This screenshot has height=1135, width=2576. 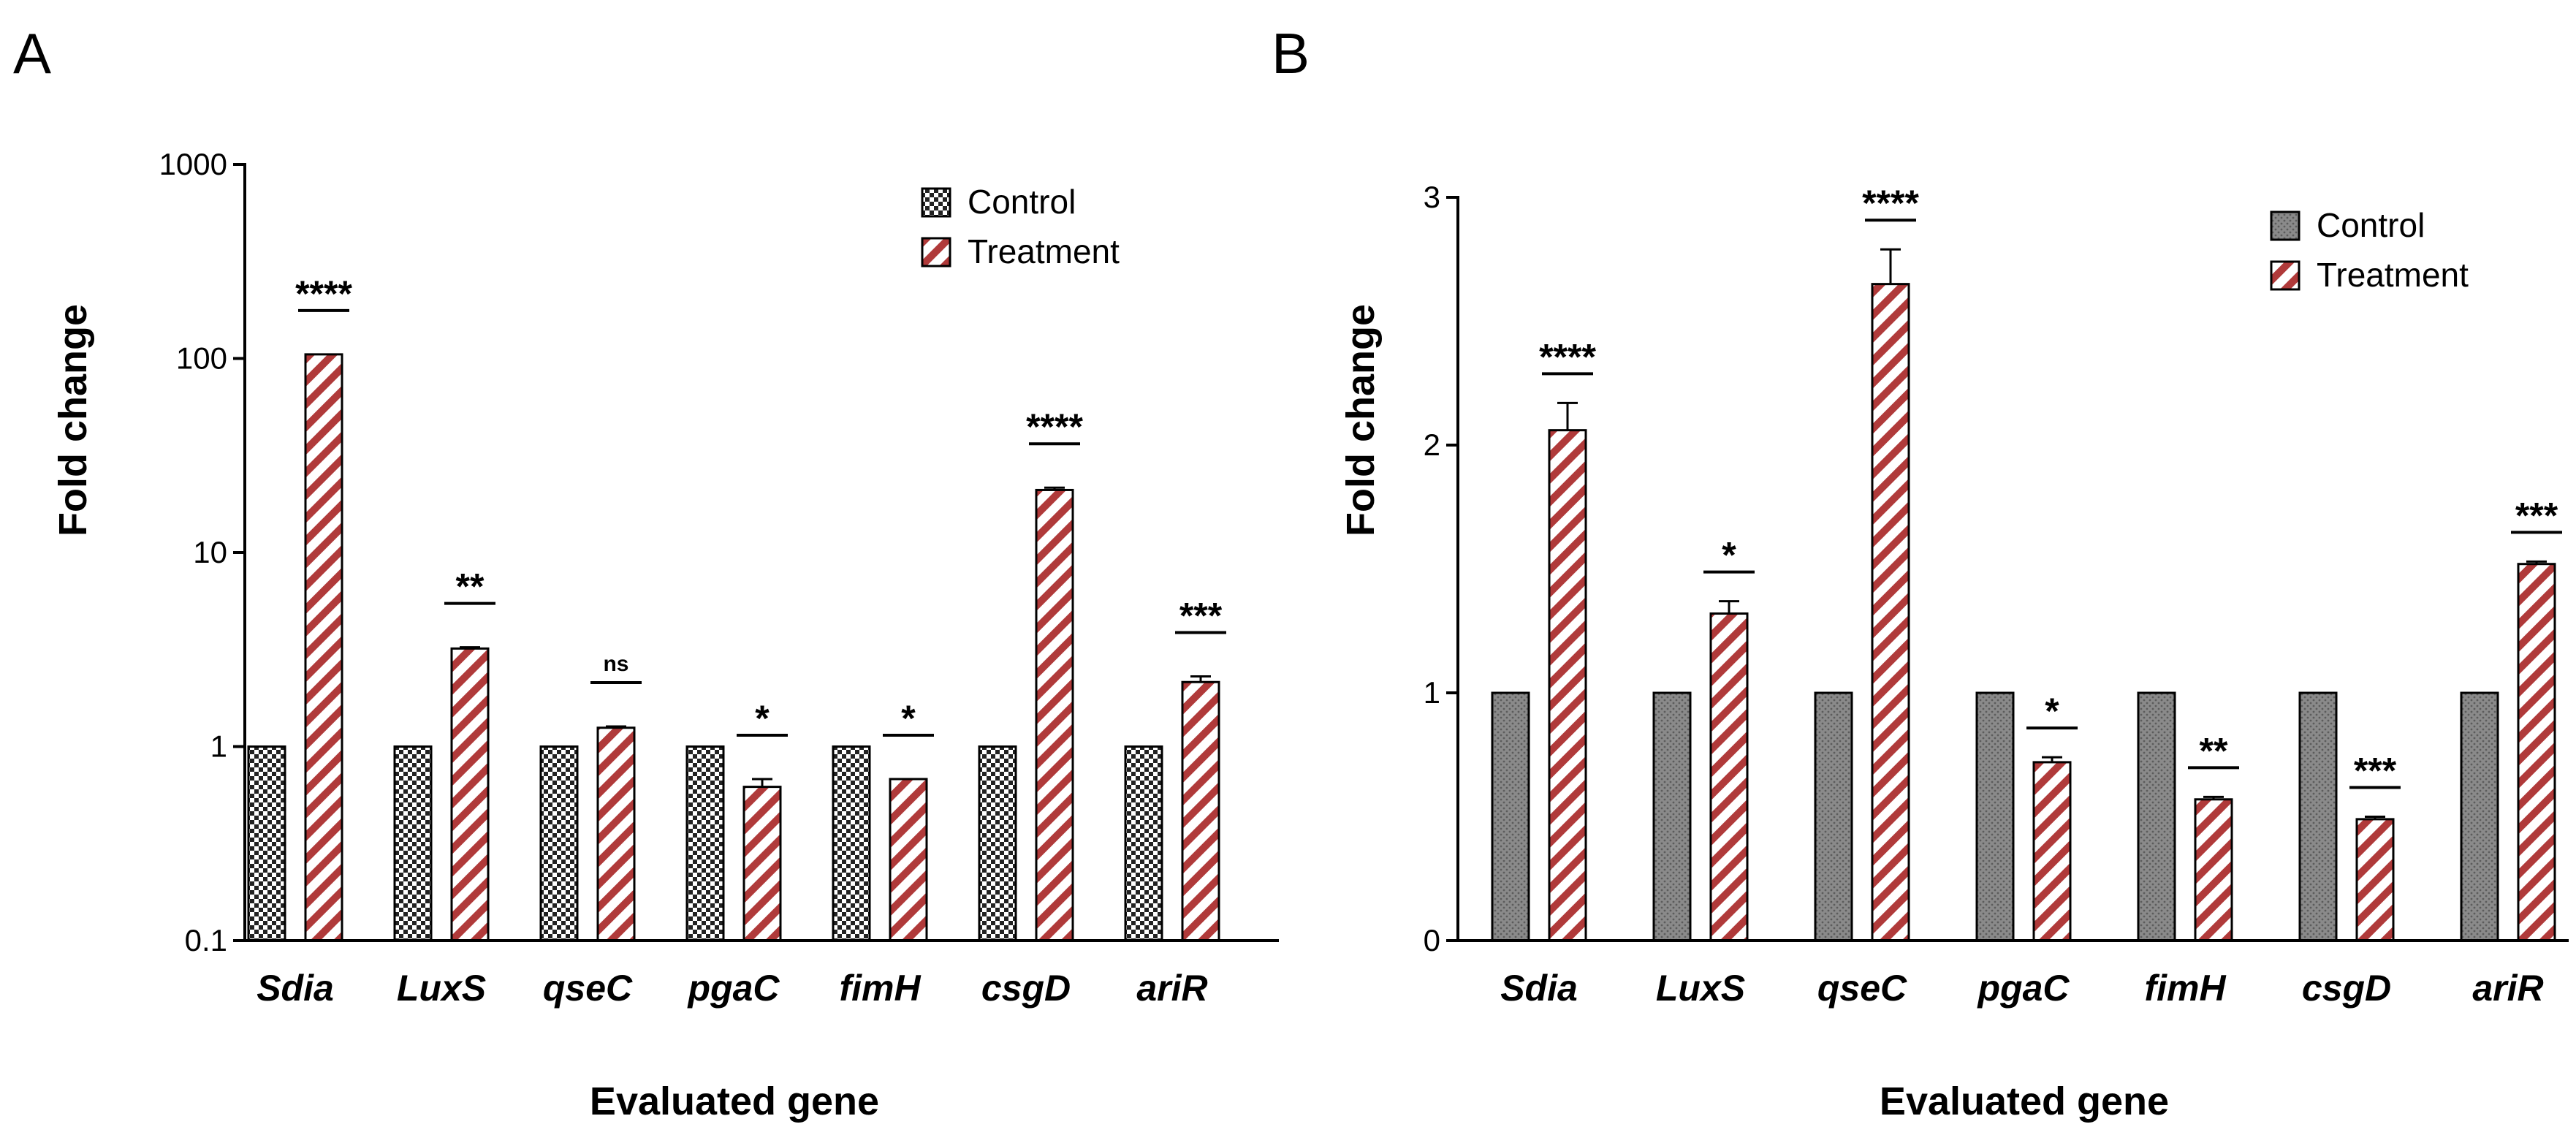 What do you see at coordinates (219, 746) in the screenshot?
I see `panel-a-ytick-label-1: 1` at bounding box center [219, 746].